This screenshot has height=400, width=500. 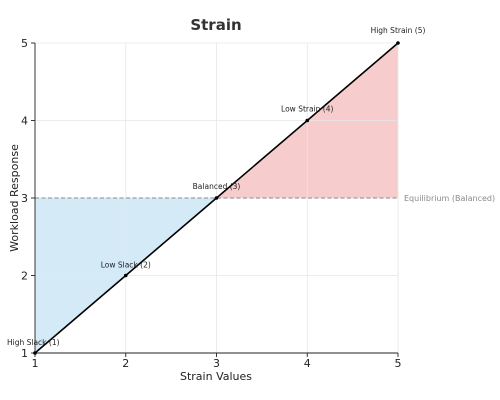 I want to click on x-axis-label: Strain Values, so click(x=216, y=376).